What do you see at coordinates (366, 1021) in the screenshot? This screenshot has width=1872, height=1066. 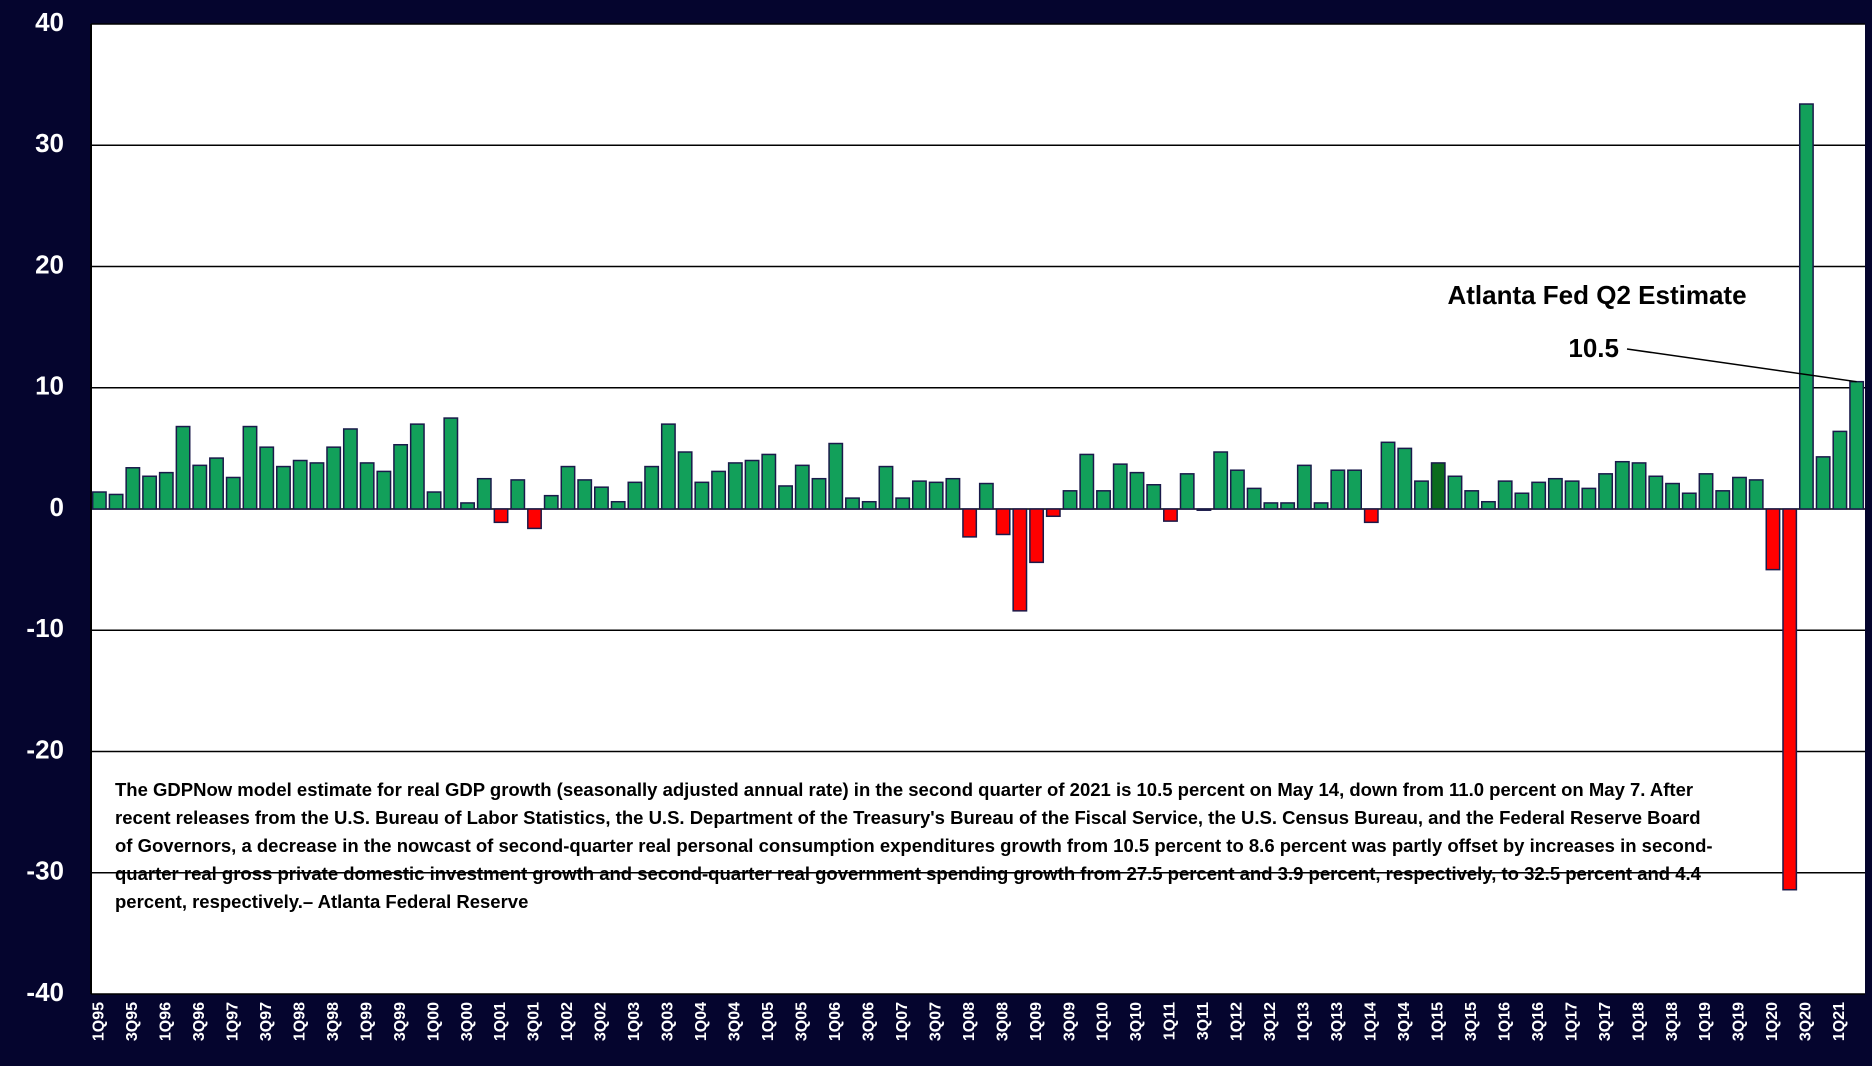 I see `x-tick-label: 1Q99` at bounding box center [366, 1021].